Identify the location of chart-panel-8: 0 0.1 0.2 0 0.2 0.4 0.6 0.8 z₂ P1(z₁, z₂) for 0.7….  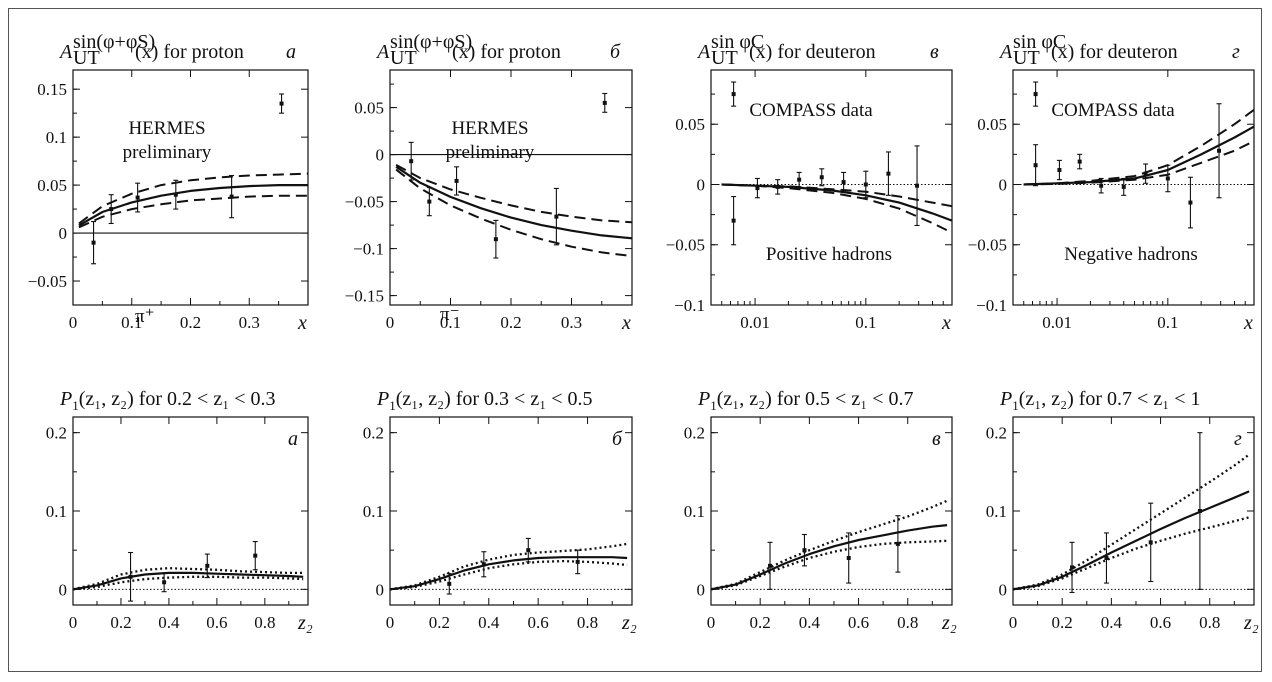
(1122, 511).